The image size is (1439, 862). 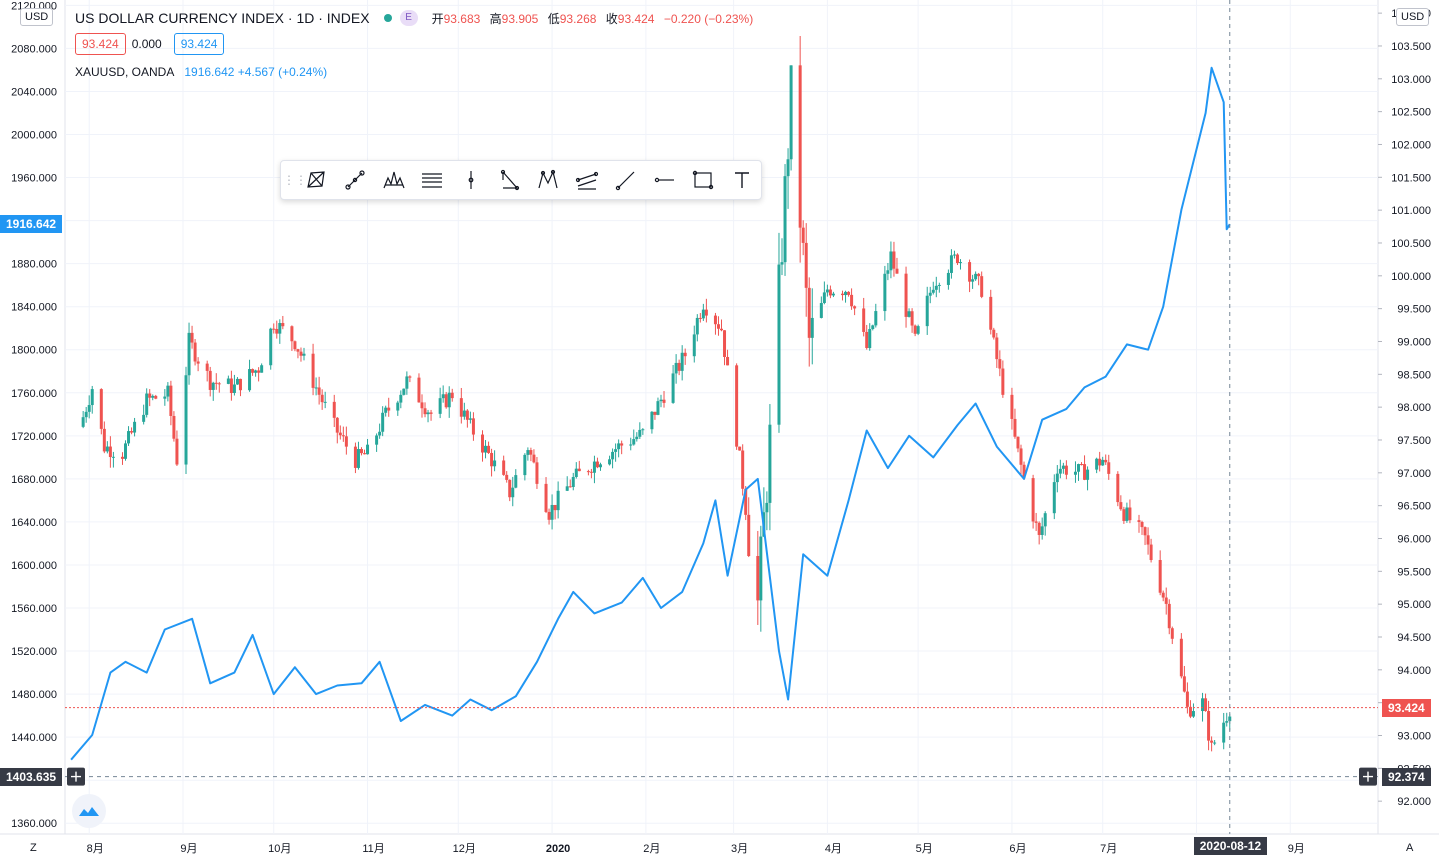 What do you see at coordinates (373, 849) in the screenshot?
I see `time-tick-label: 11月` at bounding box center [373, 849].